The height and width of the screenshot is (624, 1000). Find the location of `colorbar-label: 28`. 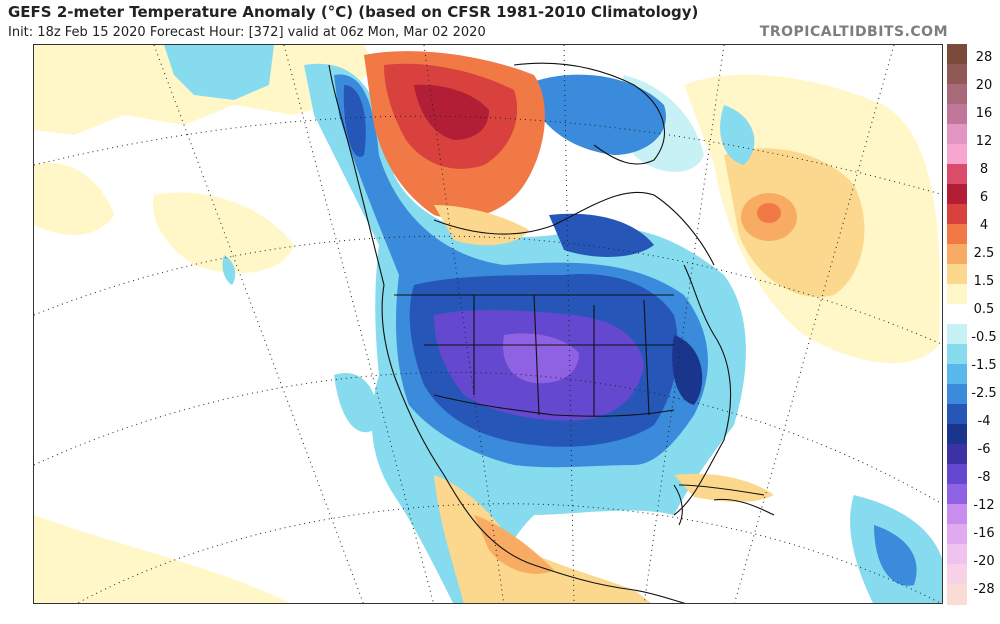

colorbar-label: 28 is located at coordinates (984, 57).